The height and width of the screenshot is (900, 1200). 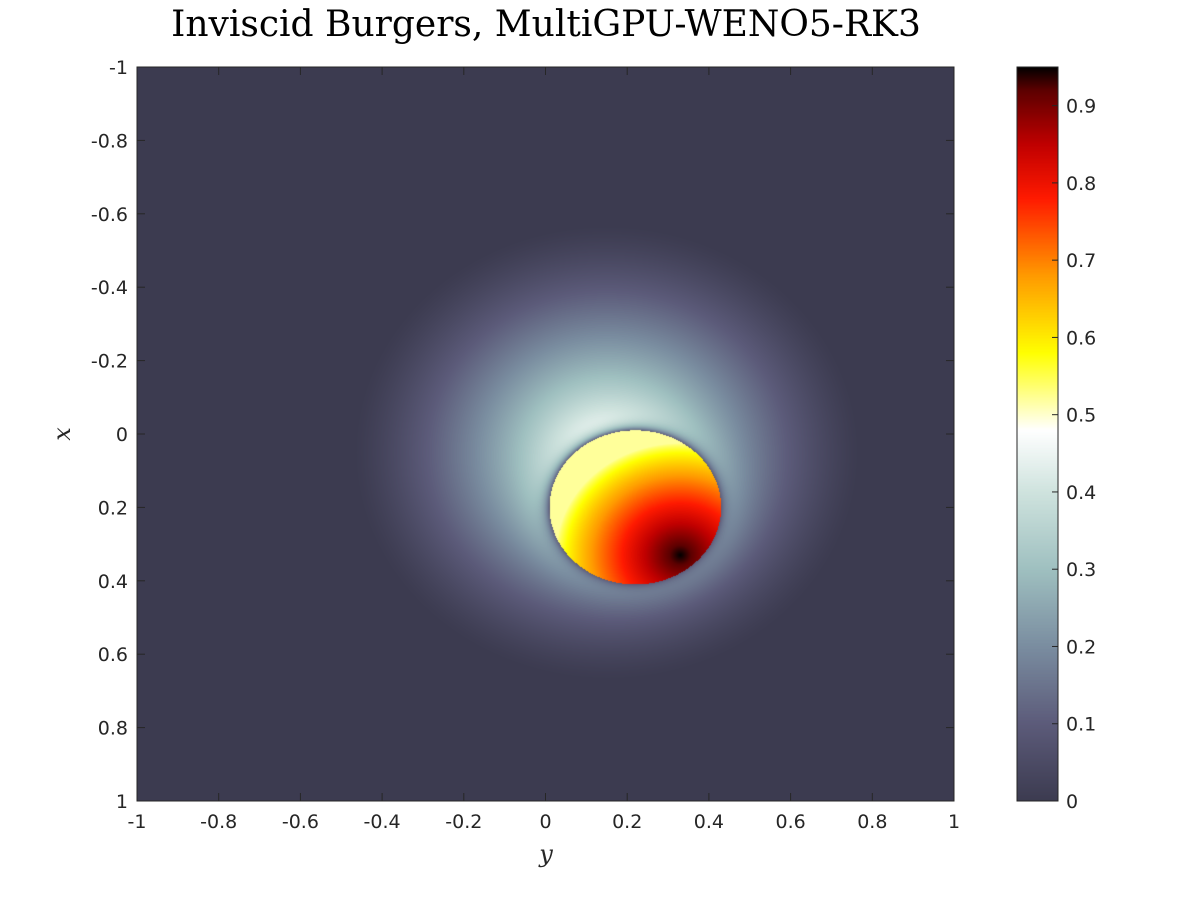 I want to click on colorbar-tick-label: 0, so click(x=1072, y=802).